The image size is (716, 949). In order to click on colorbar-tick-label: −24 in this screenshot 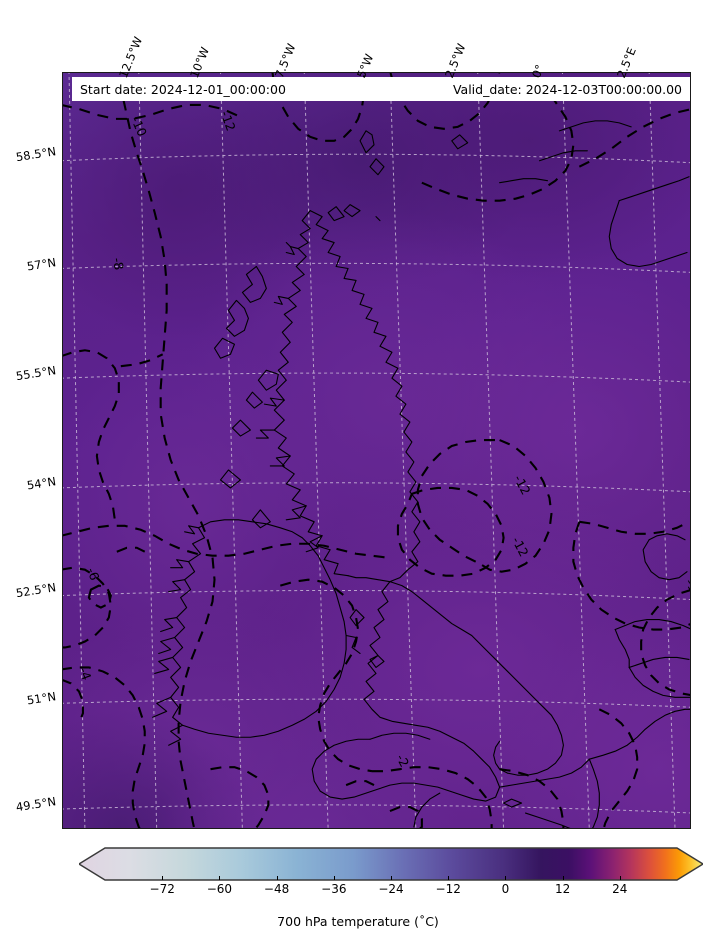, I will do `click(391, 889)`.